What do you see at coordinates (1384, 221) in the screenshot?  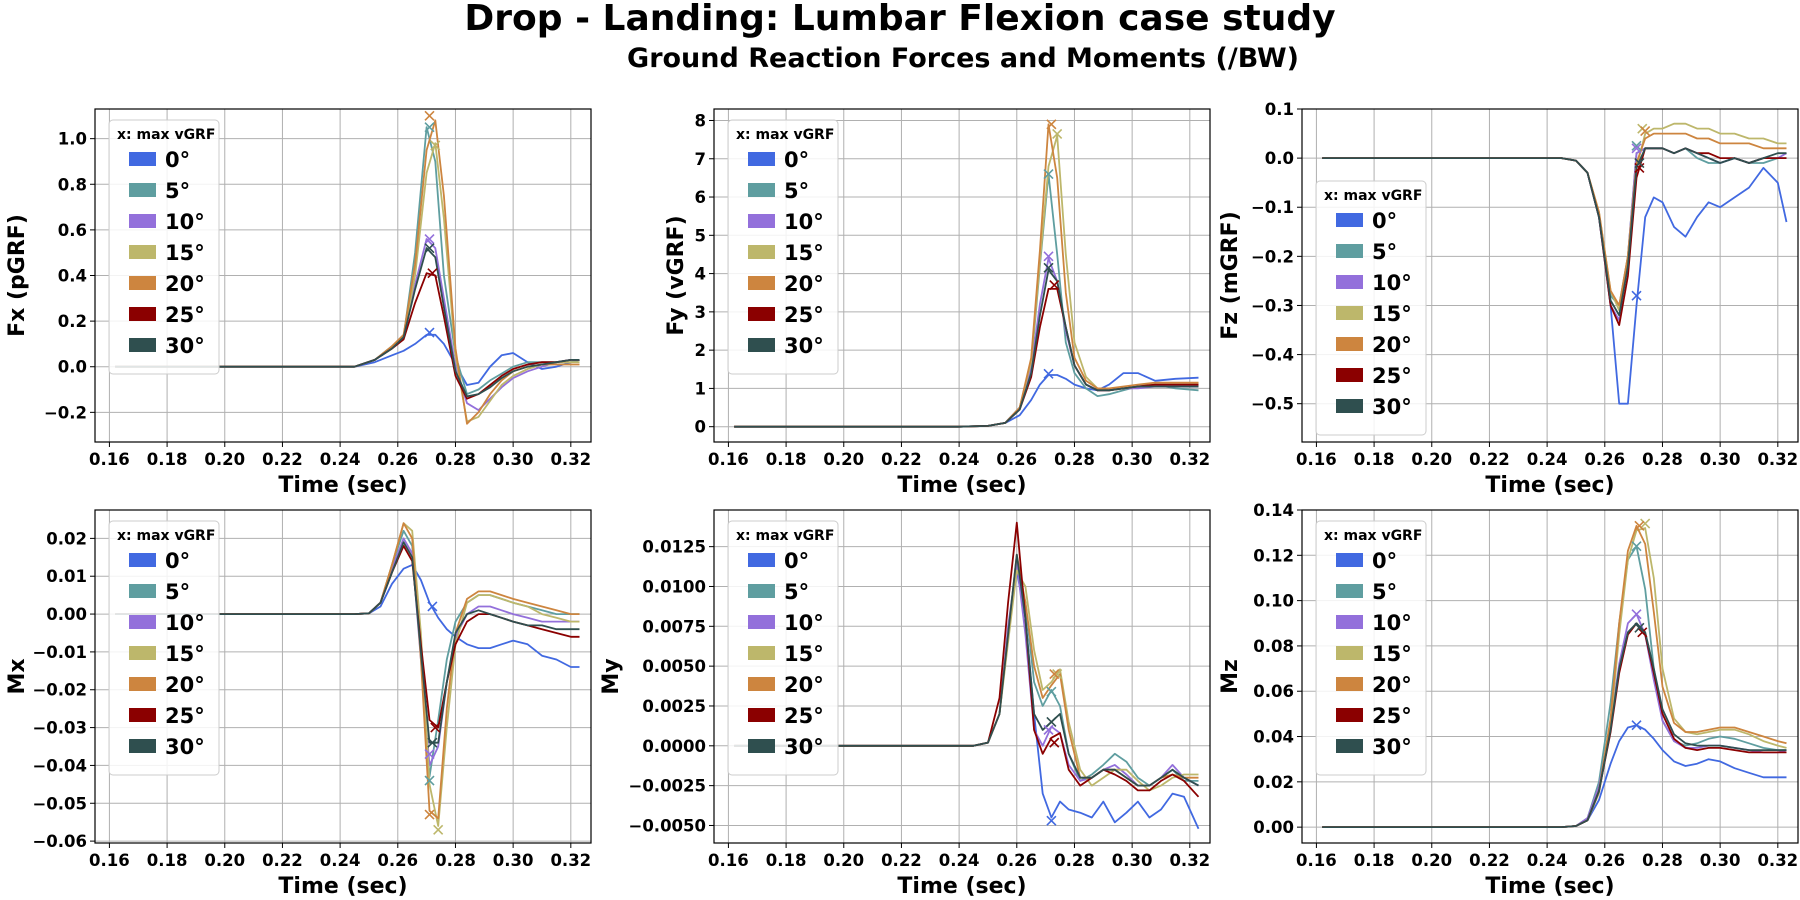 I see `legend-entry-0: 0°` at bounding box center [1384, 221].